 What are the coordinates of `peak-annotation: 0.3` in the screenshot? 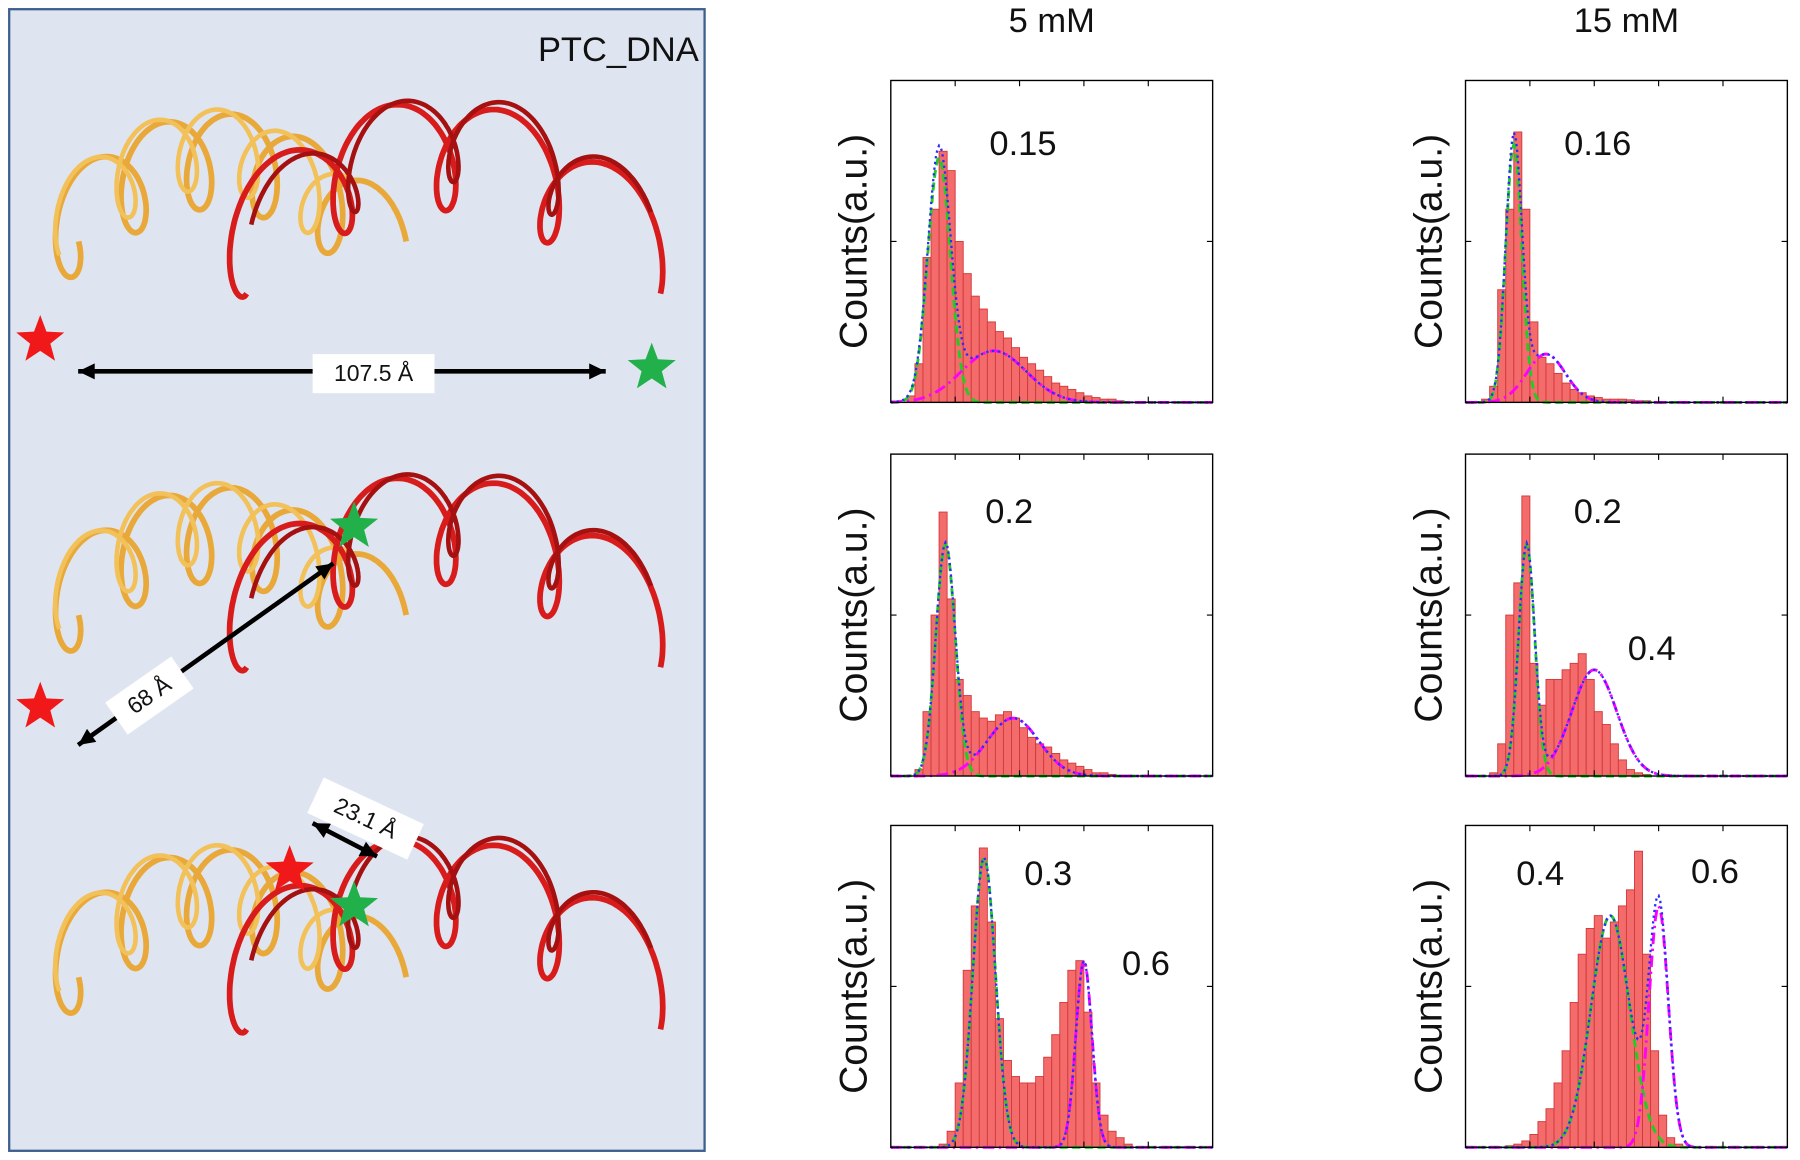 It's located at (1048, 874).